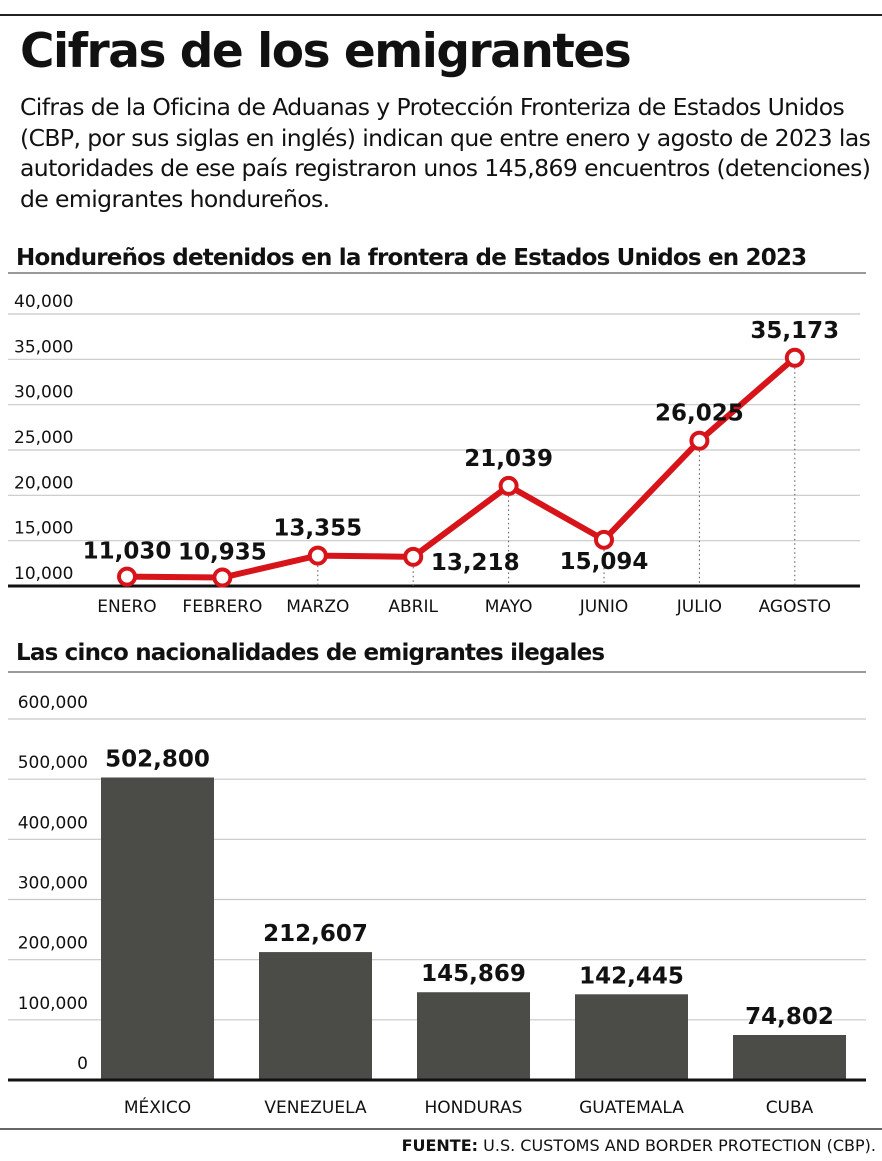 The image size is (882, 1161). I want to click on y-tick-label: 400,000, so click(53, 823).